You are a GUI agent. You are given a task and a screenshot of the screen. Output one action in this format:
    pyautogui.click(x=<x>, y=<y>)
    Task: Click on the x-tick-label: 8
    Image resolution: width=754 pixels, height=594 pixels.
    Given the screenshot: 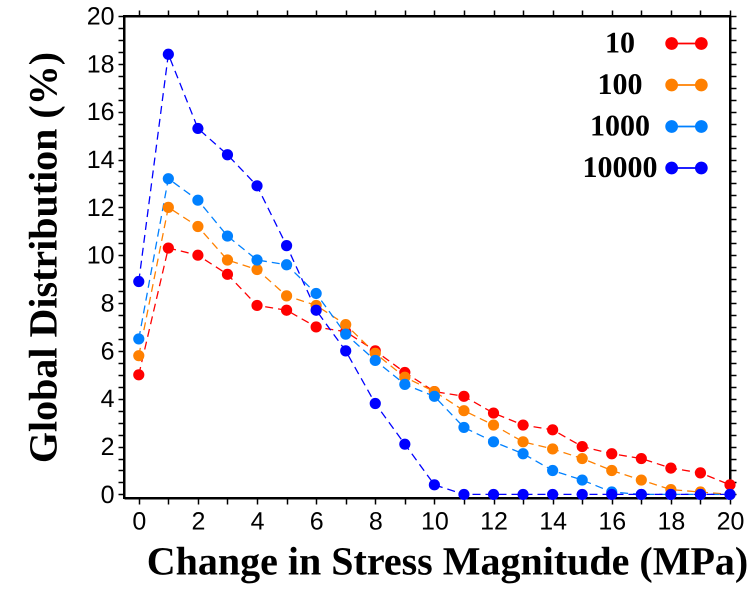 What is the action you would take?
    pyautogui.click(x=375, y=522)
    